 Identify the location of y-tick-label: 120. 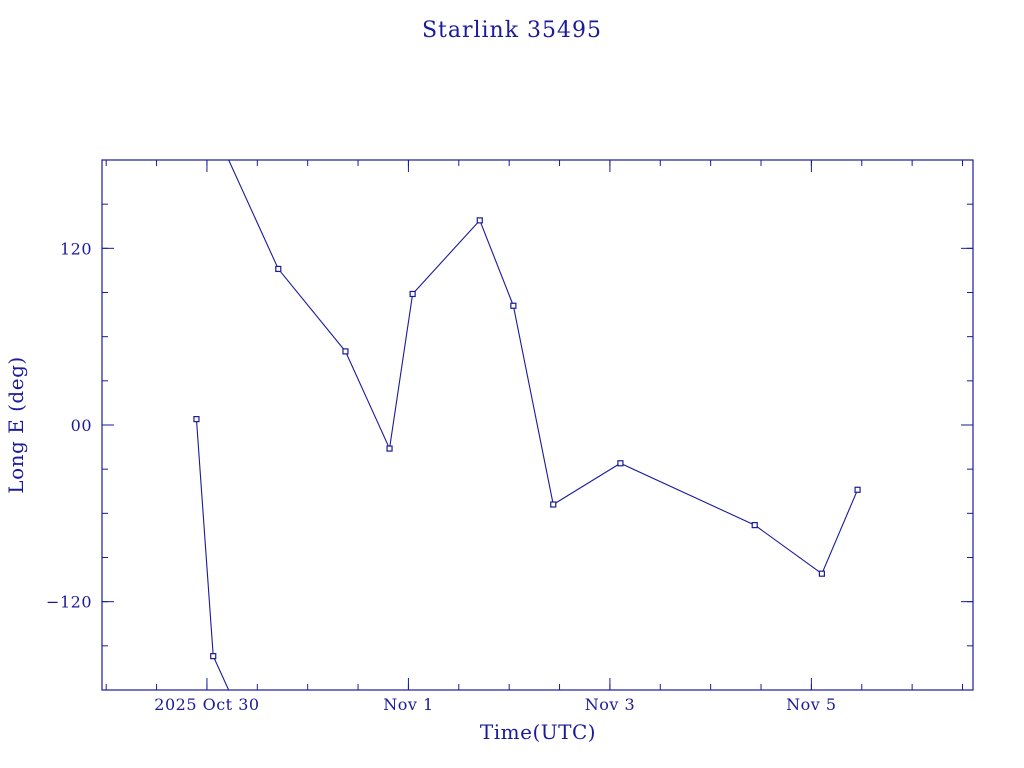
(76, 248).